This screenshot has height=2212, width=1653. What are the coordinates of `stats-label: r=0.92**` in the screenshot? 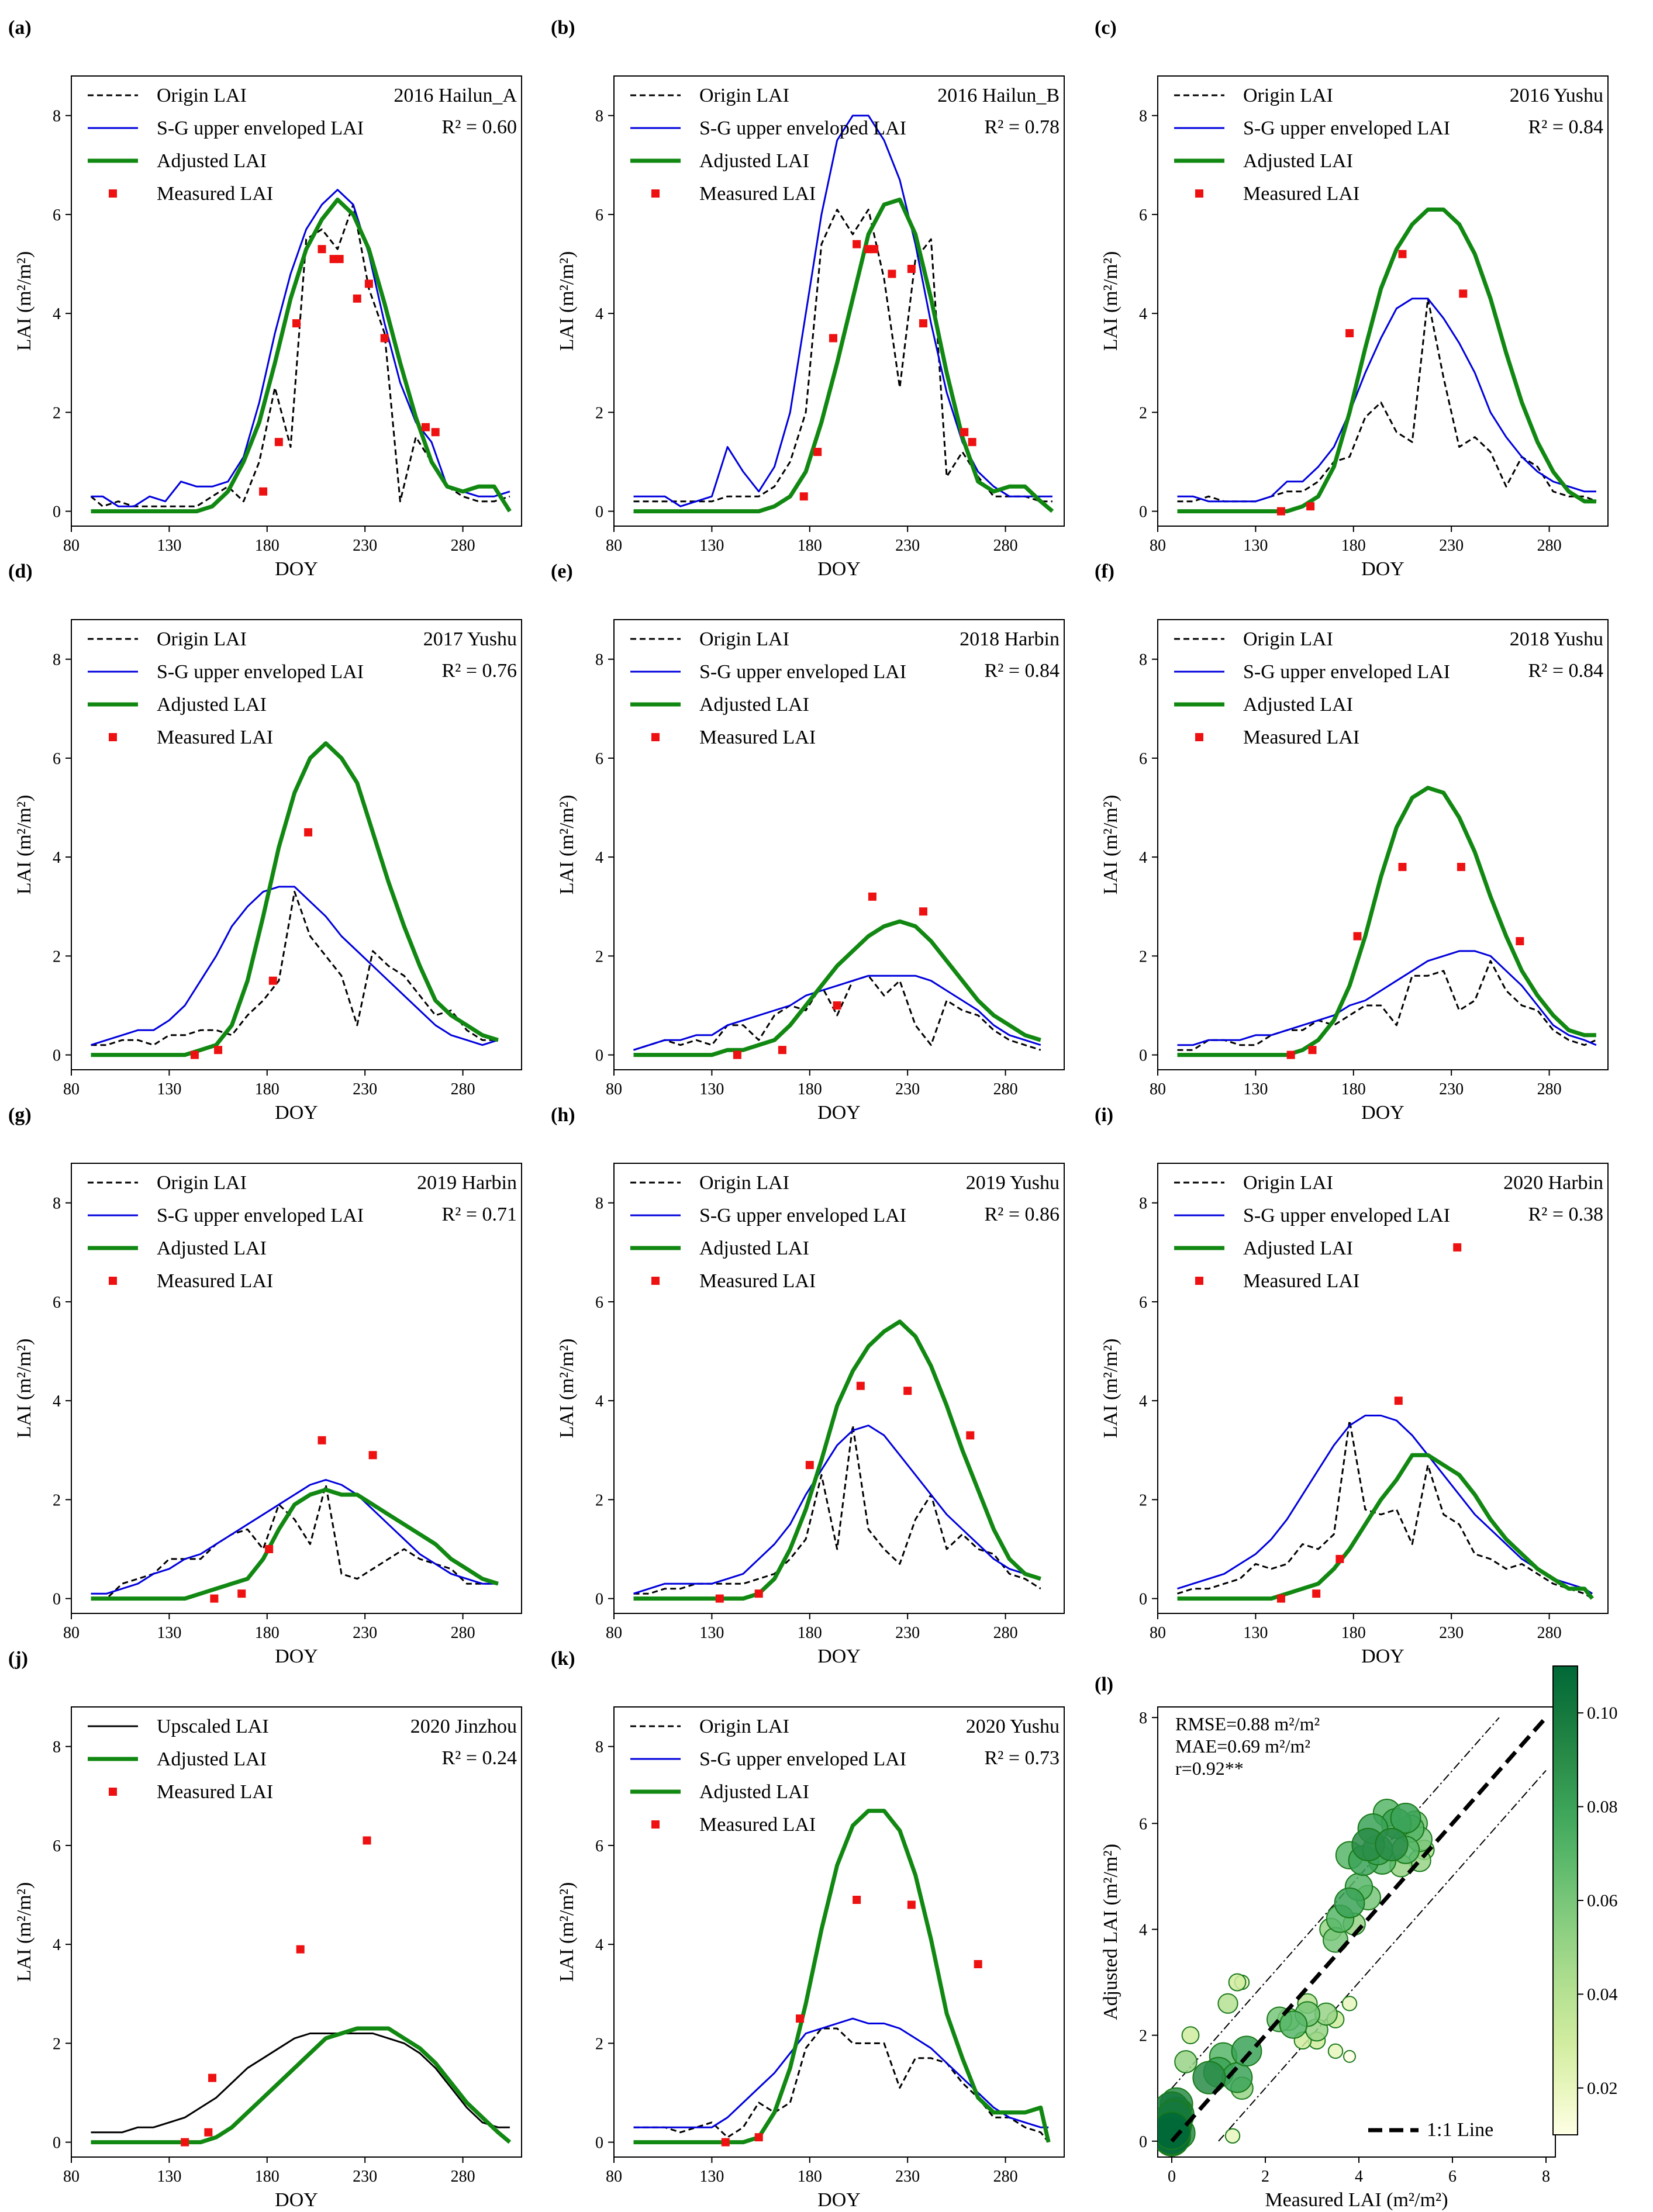 It's located at (1209, 1768).